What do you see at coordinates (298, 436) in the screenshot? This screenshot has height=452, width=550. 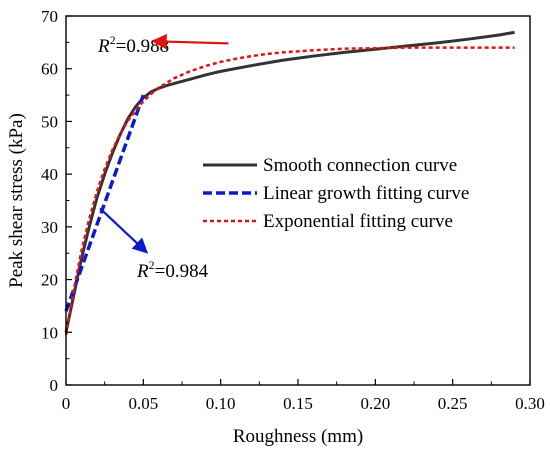 I see `x-axis-title: Roughness (mm)` at bounding box center [298, 436].